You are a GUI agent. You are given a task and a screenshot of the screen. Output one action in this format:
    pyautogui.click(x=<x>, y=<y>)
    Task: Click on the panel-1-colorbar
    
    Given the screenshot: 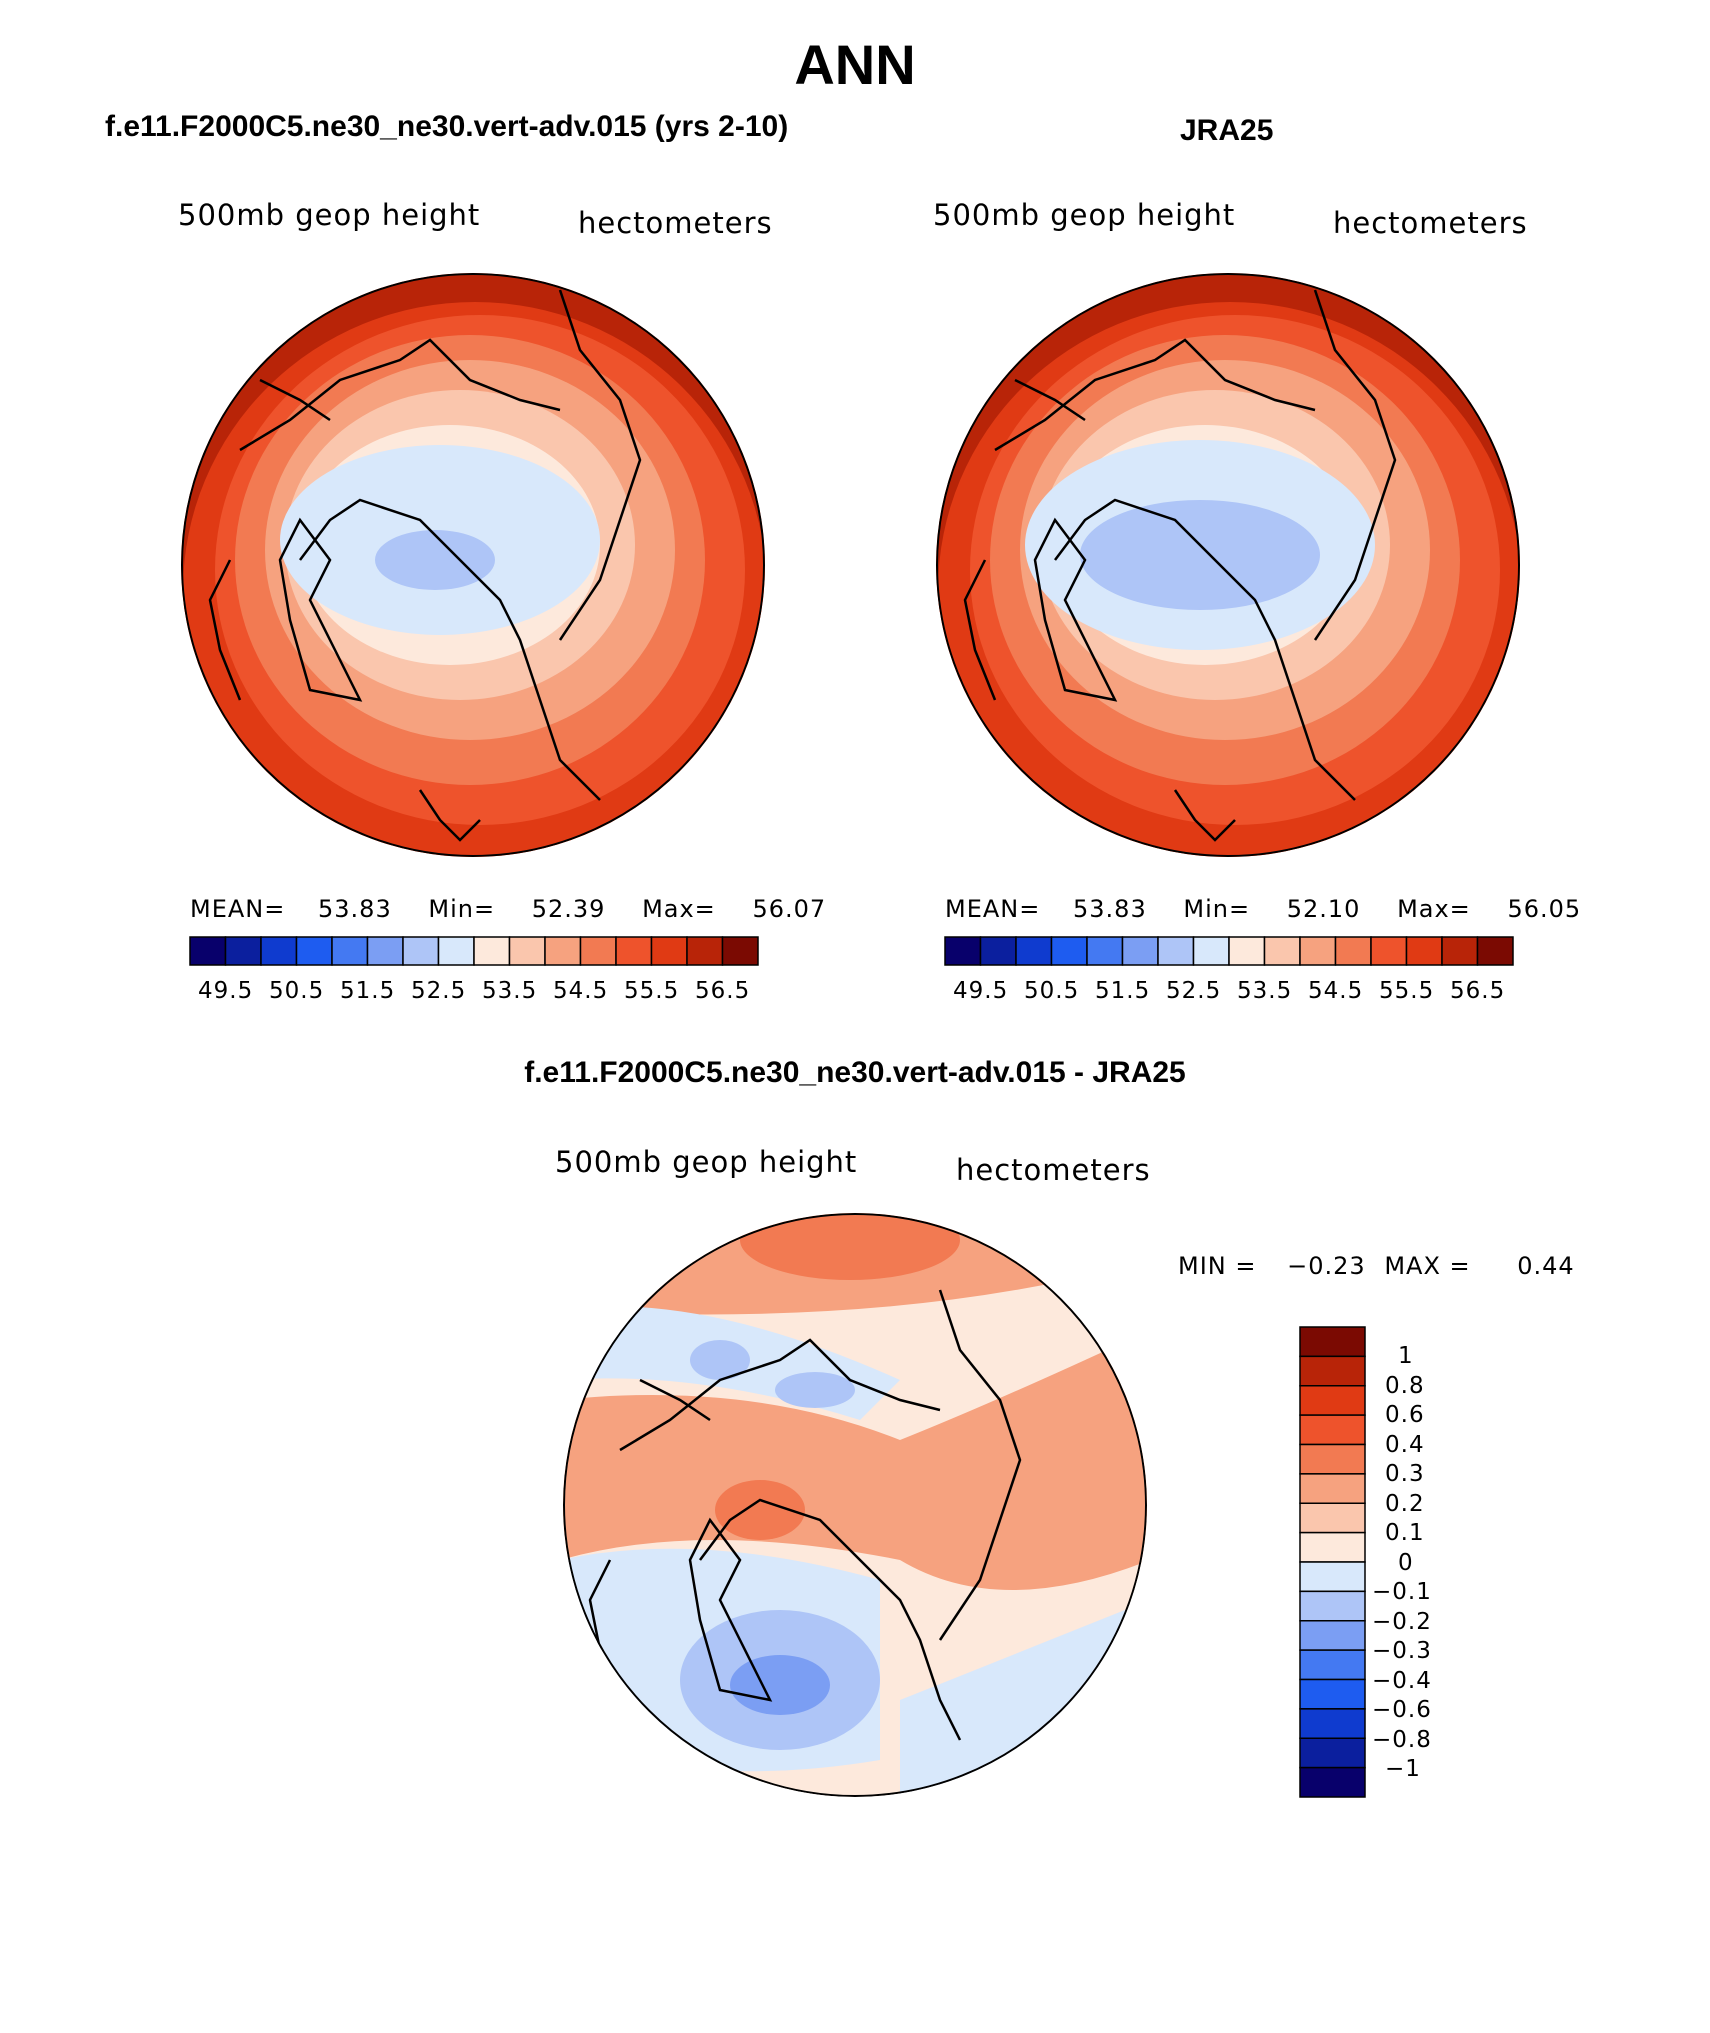 What is the action you would take?
    pyautogui.click(x=474, y=951)
    